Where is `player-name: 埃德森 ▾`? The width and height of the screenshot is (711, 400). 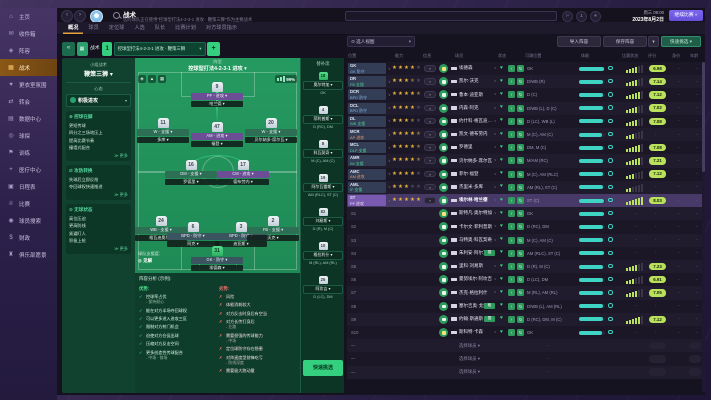
player-name: 埃德森 ▾ is located at coordinates (217, 267).